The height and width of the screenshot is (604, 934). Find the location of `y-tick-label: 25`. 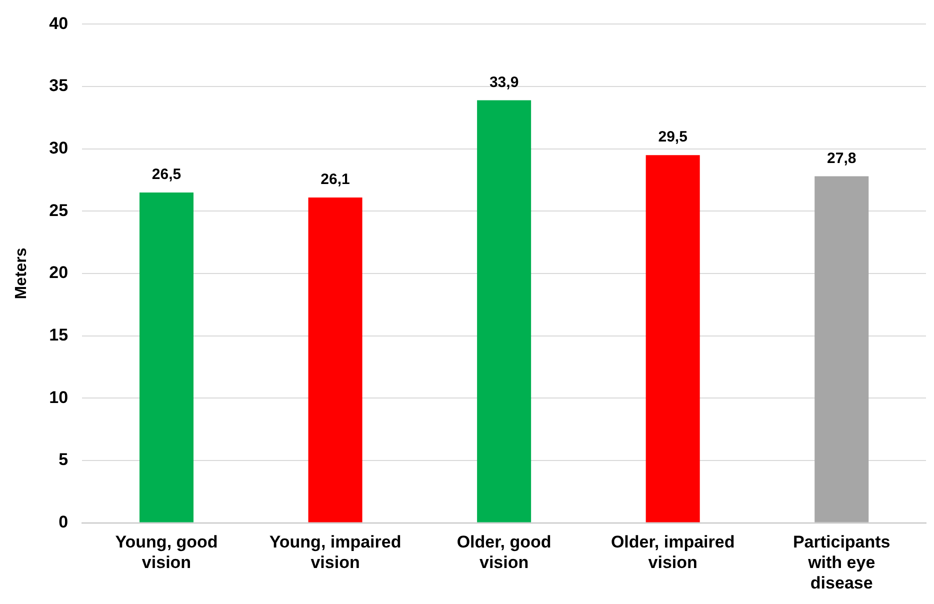

y-tick-label: 25 is located at coordinates (58, 210).